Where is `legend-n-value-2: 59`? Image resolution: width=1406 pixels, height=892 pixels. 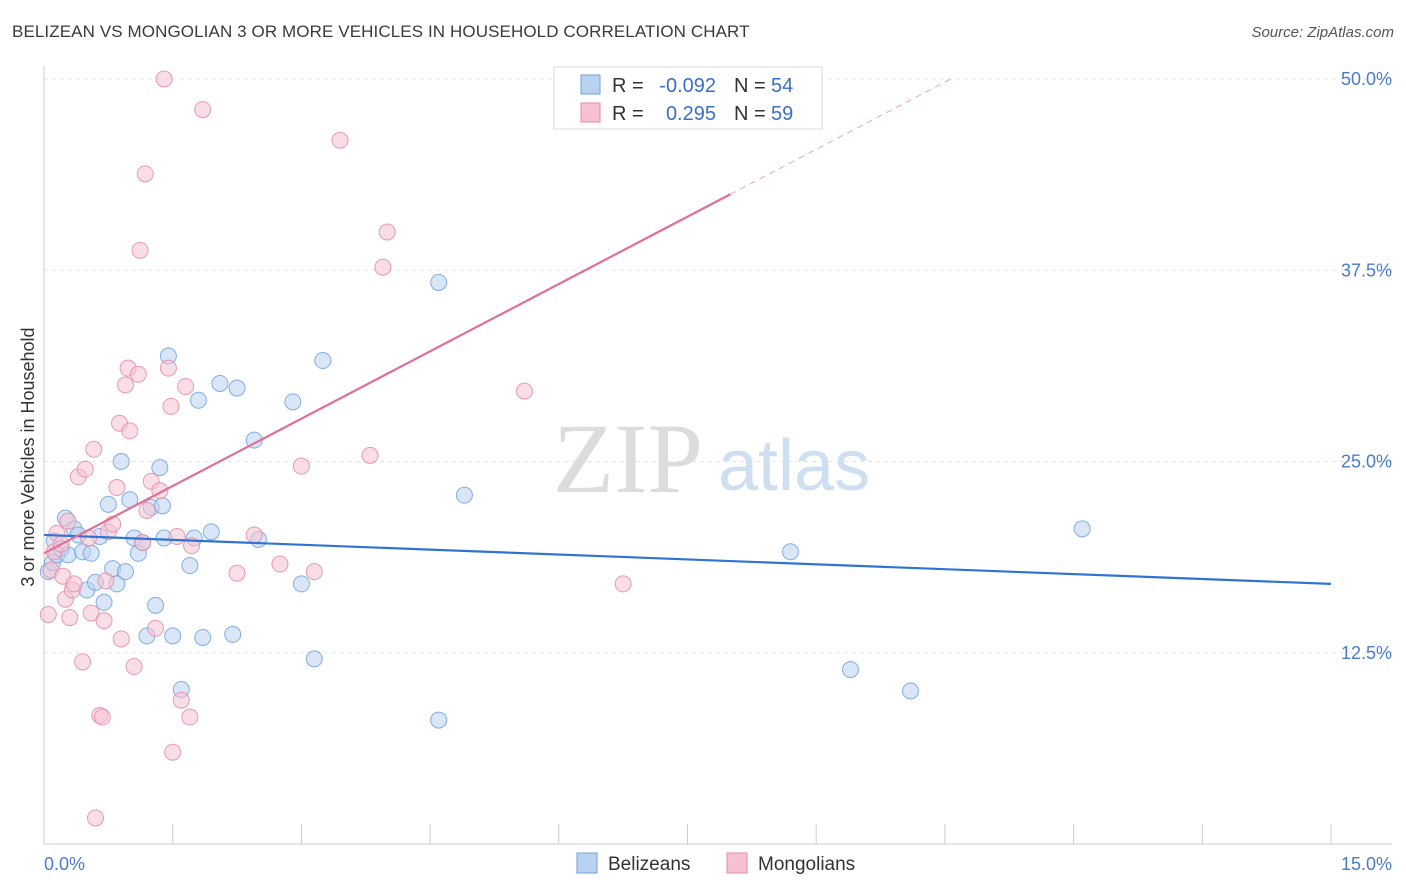
legend-n-value-2: 59 is located at coordinates (782, 114).